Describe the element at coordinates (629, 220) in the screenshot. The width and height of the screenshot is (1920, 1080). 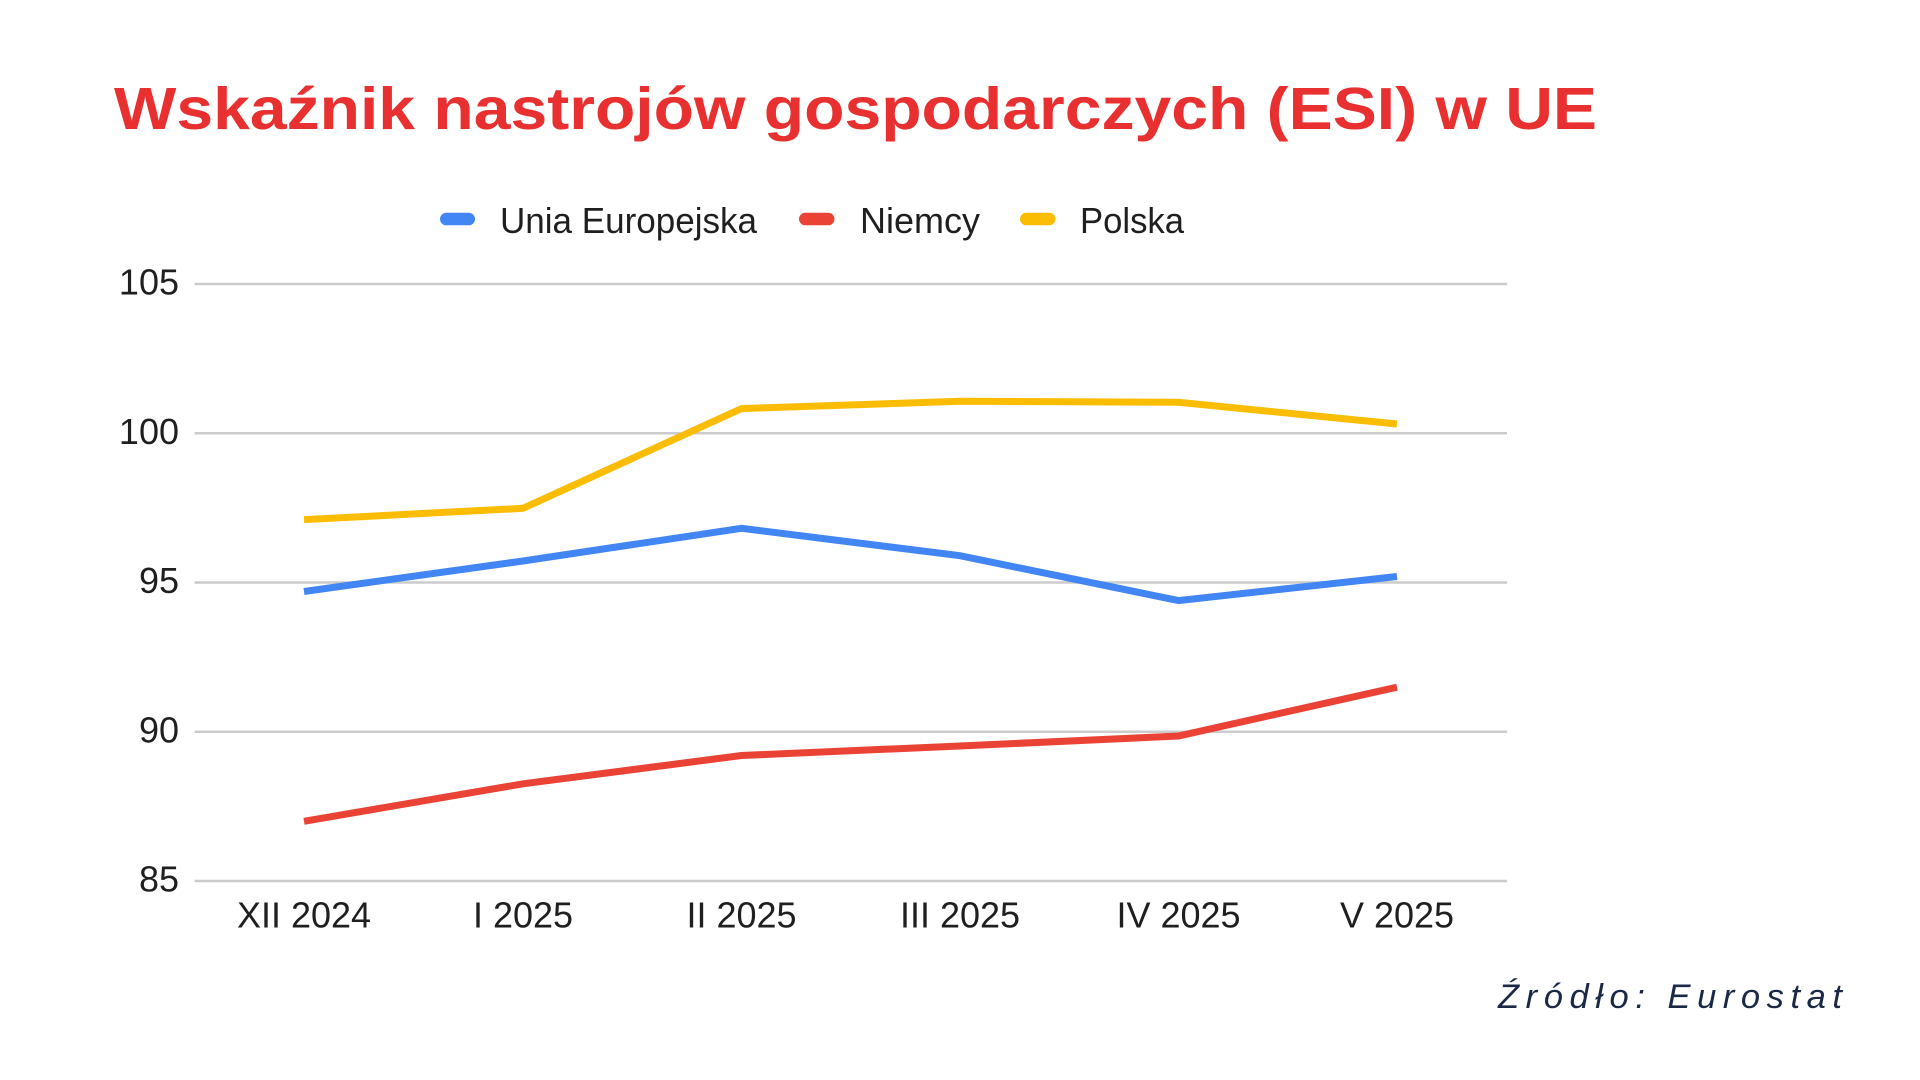
I see `svg-text: Unia Europejska` at that location.